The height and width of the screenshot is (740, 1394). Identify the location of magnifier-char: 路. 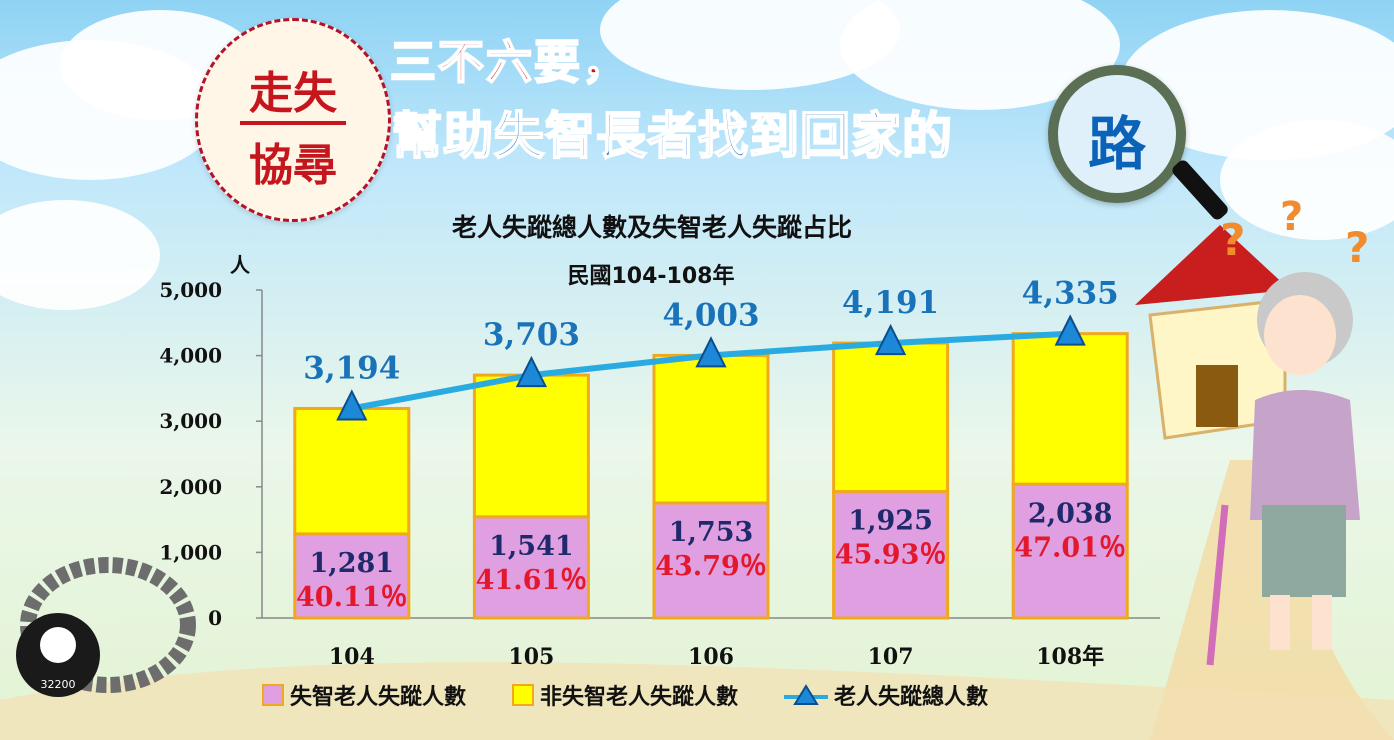
(1116, 144).